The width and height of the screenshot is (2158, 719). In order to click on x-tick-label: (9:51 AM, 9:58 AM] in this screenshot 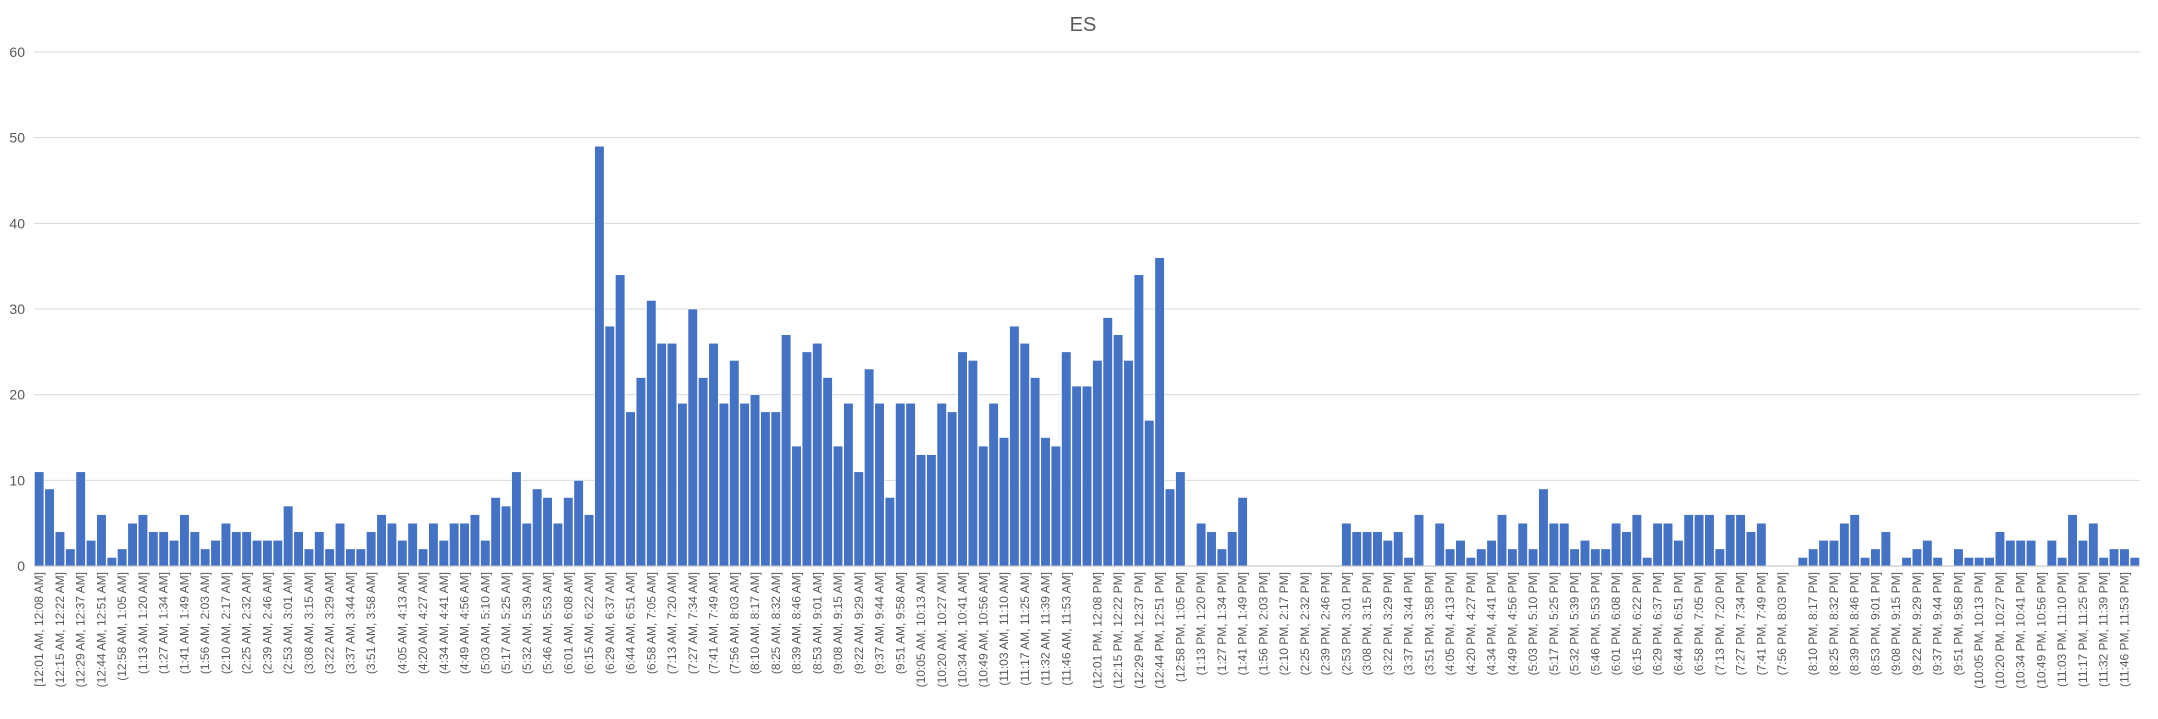, I will do `click(900, 623)`.